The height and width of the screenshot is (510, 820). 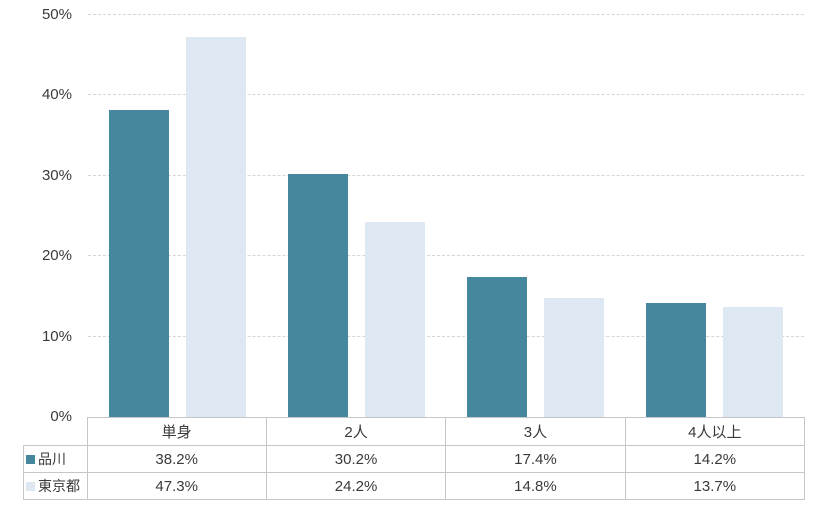 I want to click on legend-cell: 品川, so click(x=55, y=459).